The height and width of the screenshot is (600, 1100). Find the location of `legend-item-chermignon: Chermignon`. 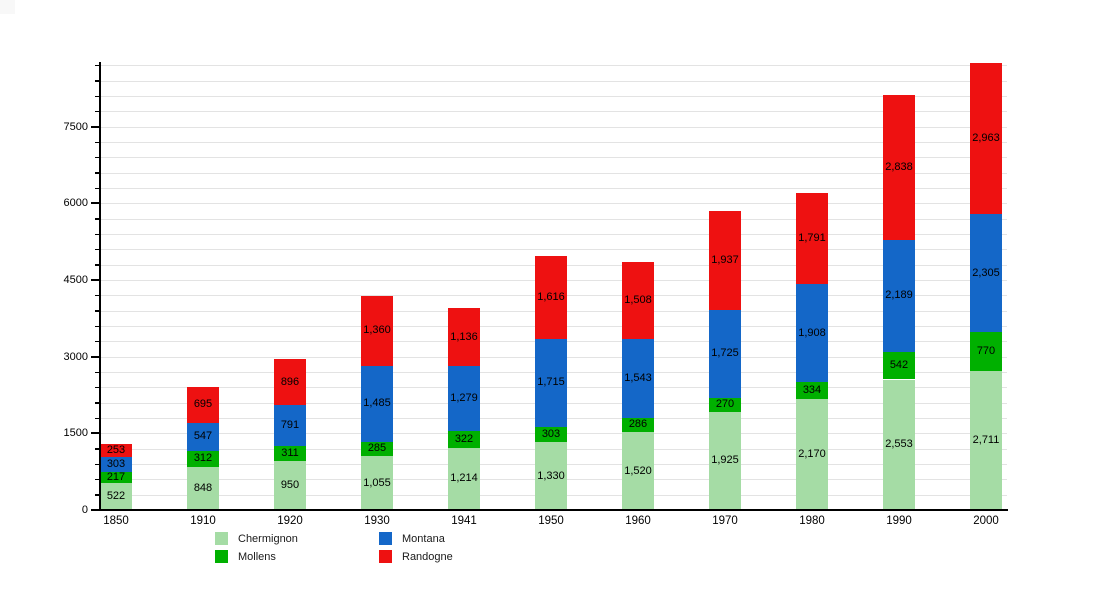

legend-item-chermignon: Chermignon is located at coordinates (256, 538).